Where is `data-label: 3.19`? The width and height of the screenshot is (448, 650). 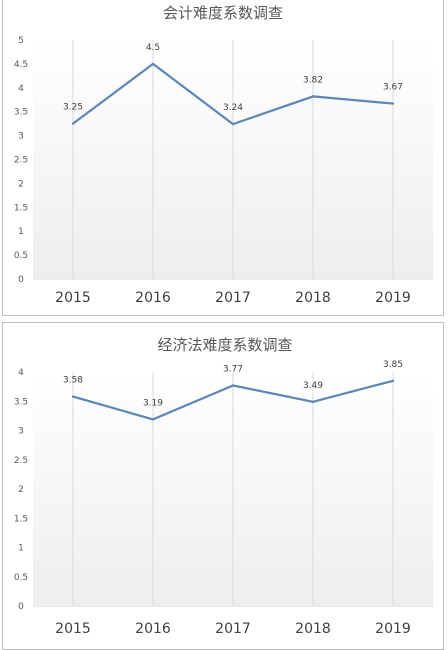
data-label: 3.19 is located at coordinates (153, 403).